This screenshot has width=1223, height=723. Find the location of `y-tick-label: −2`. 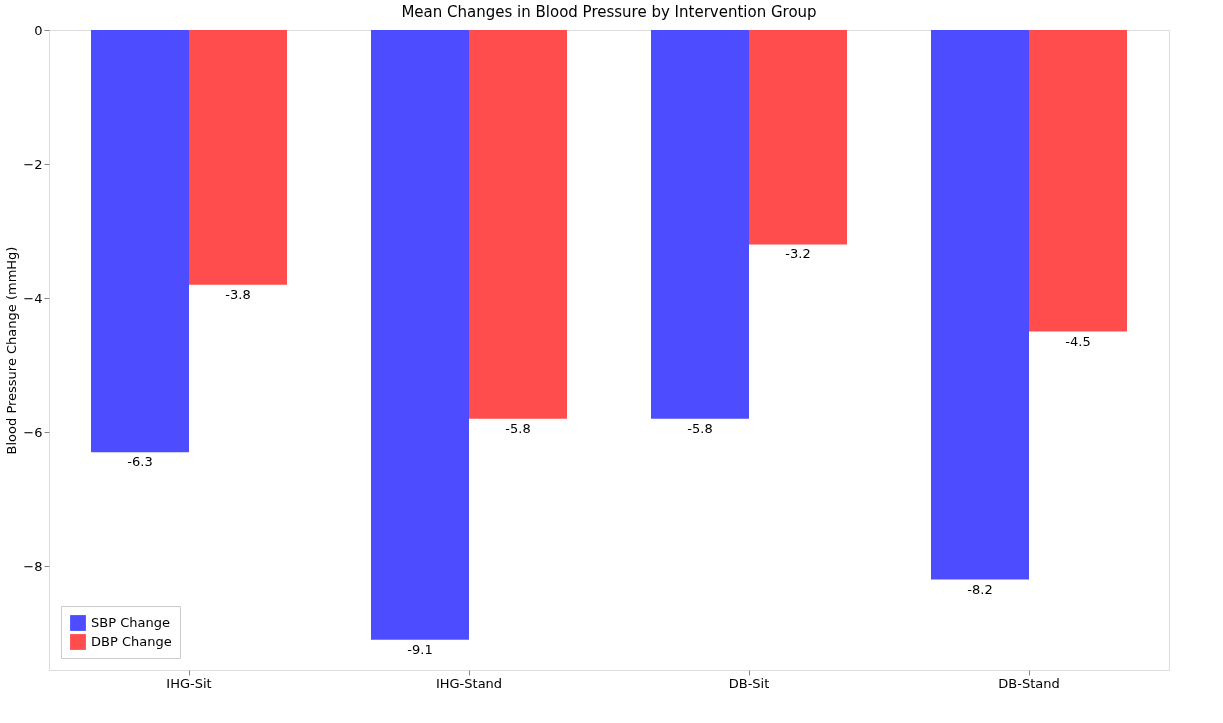

y-tick-label: −2 is located at coordinates (33, 164).